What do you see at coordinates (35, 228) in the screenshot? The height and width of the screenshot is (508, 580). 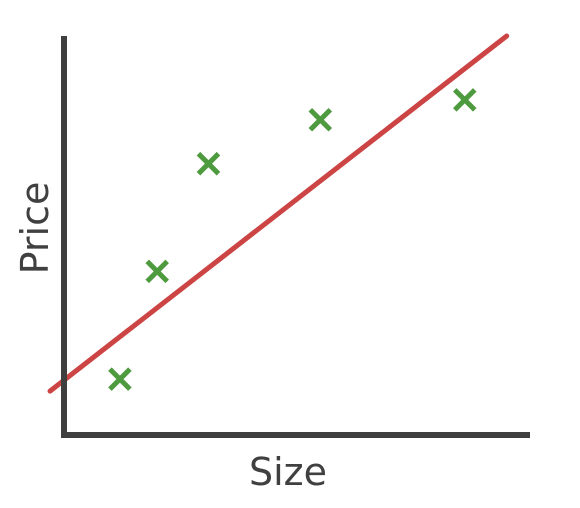 I see `y-axis-label: Price` at bounding box center [35, 228].